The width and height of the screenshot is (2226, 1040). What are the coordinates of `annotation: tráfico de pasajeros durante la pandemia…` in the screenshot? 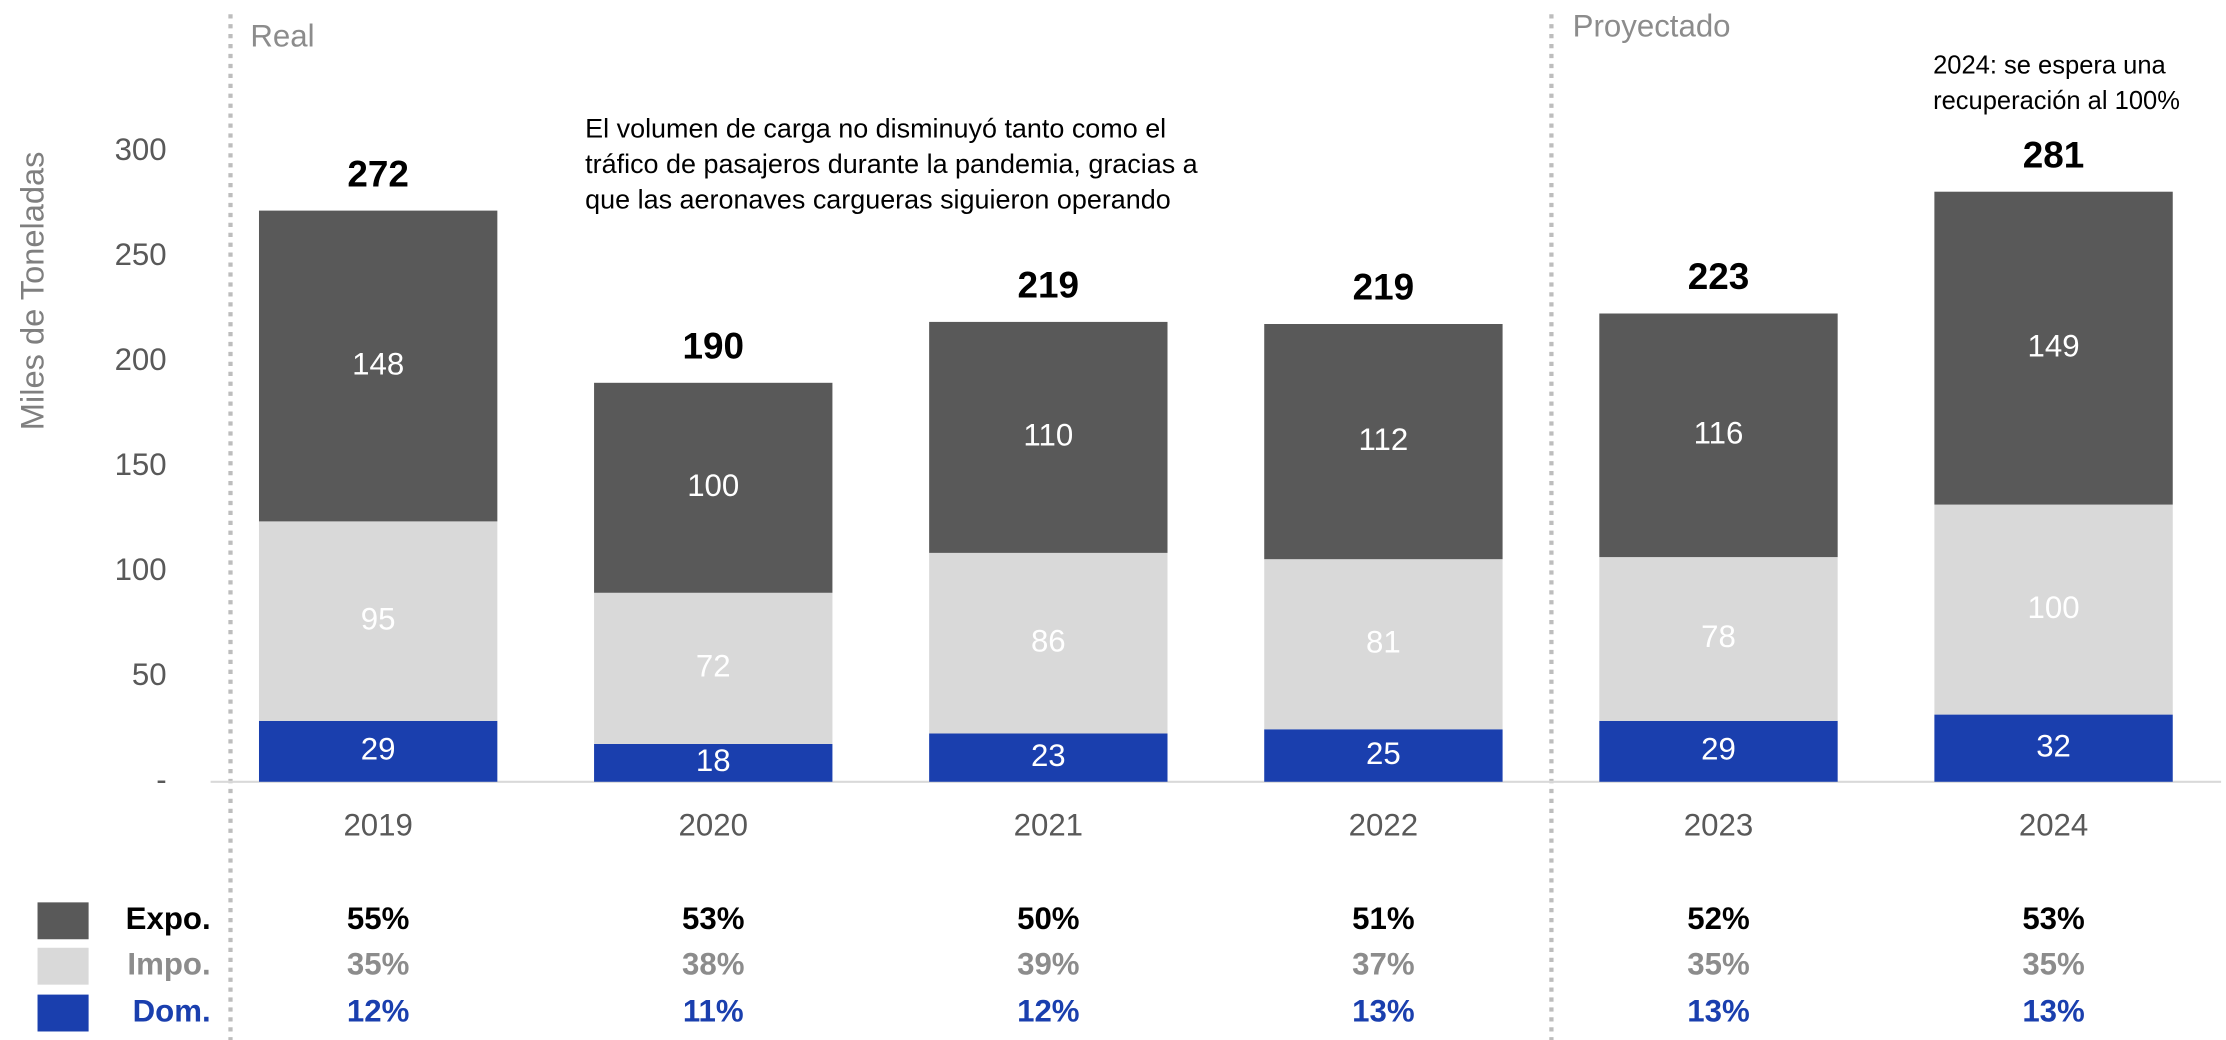 It's located at (891, 164).